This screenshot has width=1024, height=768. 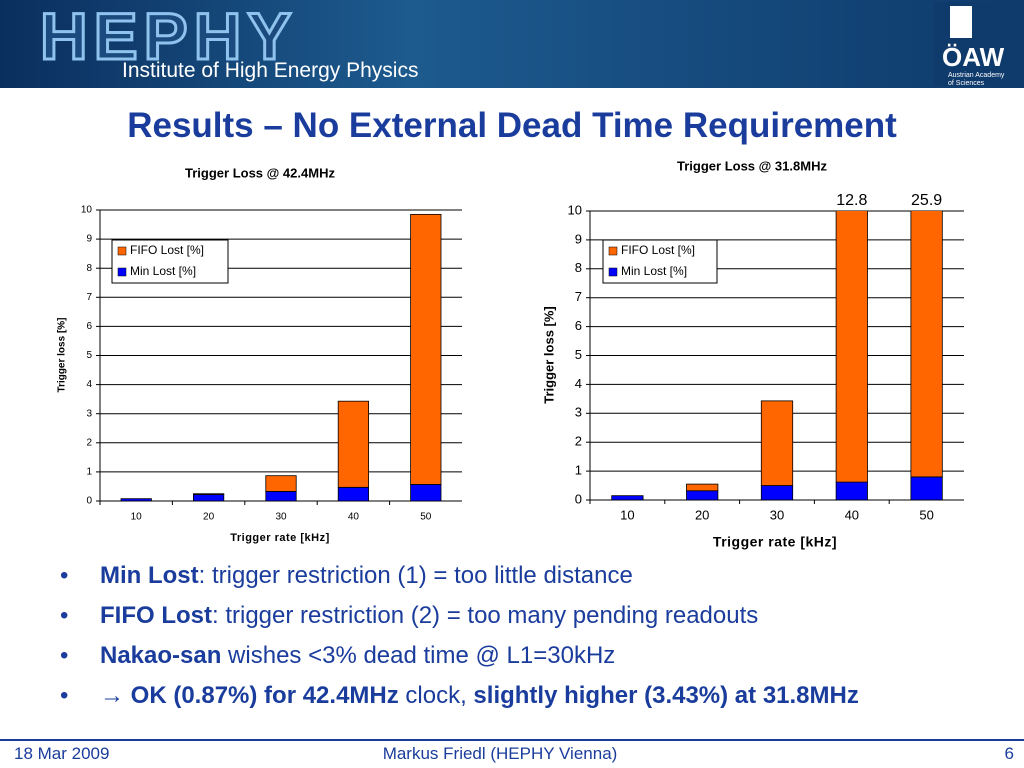 I want to click on bullet-text: wishes <3% dead time @ L1=30kHz, so click(x=418, y=655).